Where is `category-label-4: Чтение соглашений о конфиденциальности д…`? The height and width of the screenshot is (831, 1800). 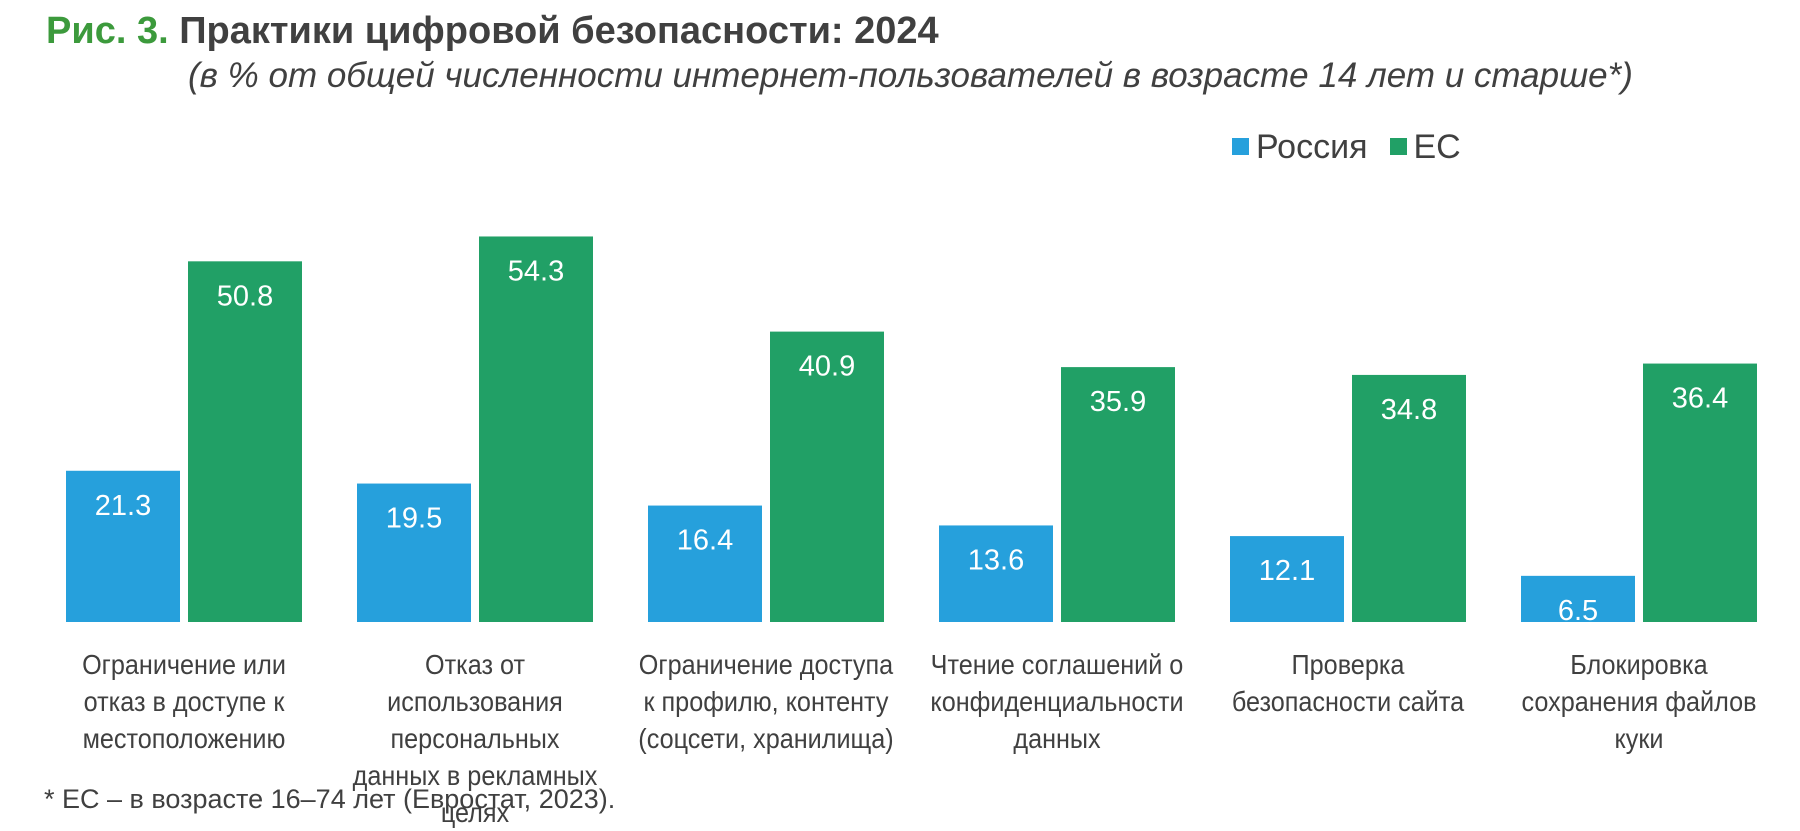 category-label-4: Чтение соглашений о конфиденциальности д… is located at coordinates (1057, 701).